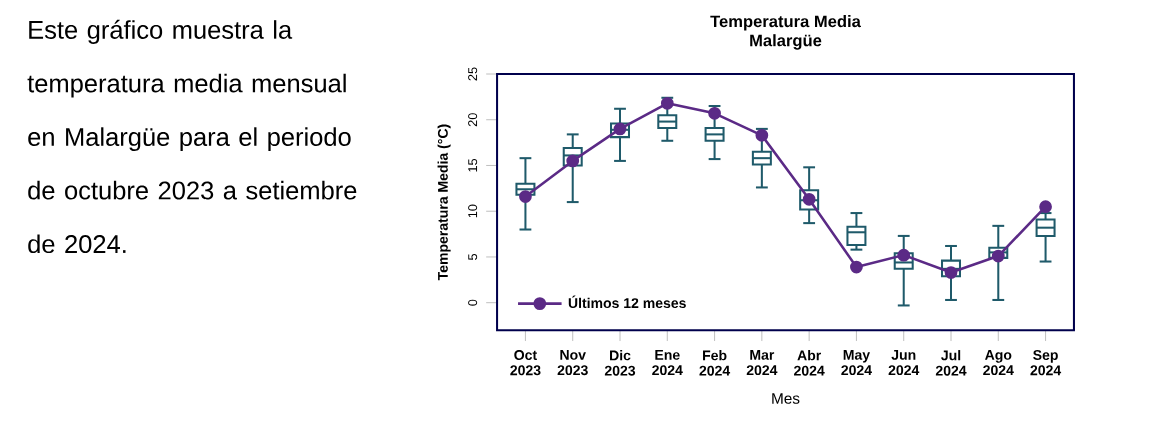 Image resolution: width=1161 pixels, height=428 pixels. I want to click on x-tick-label: Jul 2024, so click(951, 363).